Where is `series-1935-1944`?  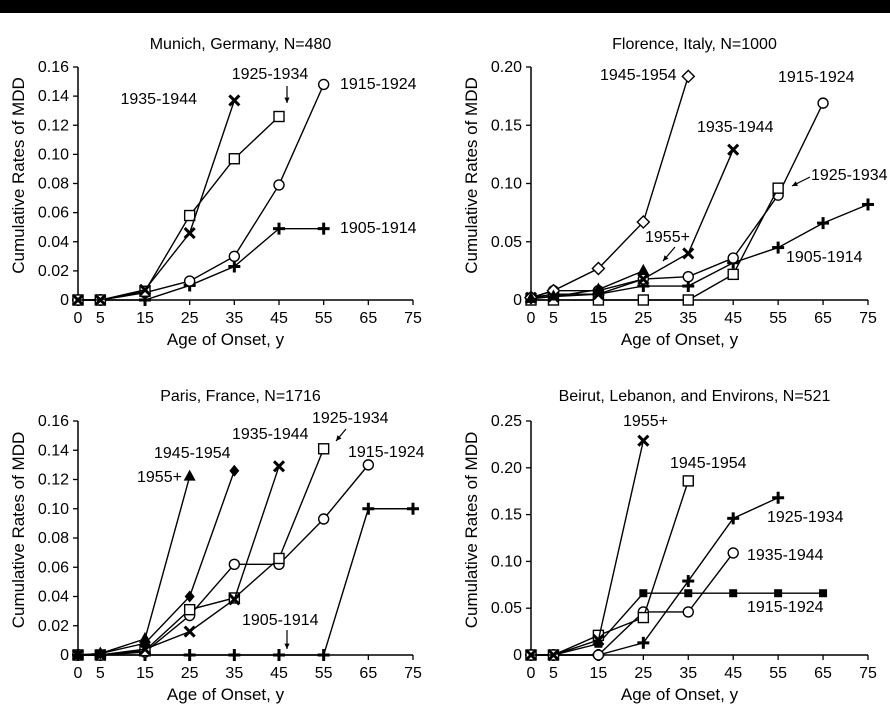
series-1935-1944 is located at coordinates (632, 604).